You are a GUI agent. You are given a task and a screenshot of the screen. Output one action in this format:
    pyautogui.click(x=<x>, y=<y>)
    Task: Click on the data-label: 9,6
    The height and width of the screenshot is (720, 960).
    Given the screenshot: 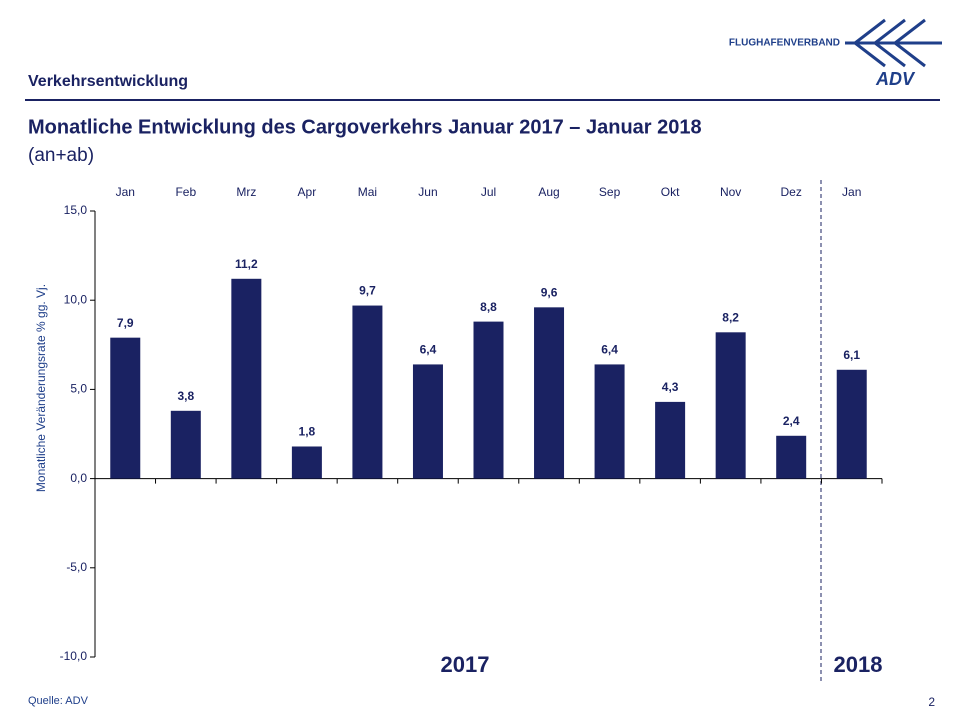 What is the action you would take?
    pyautogui.click(x=549, y=293)
    